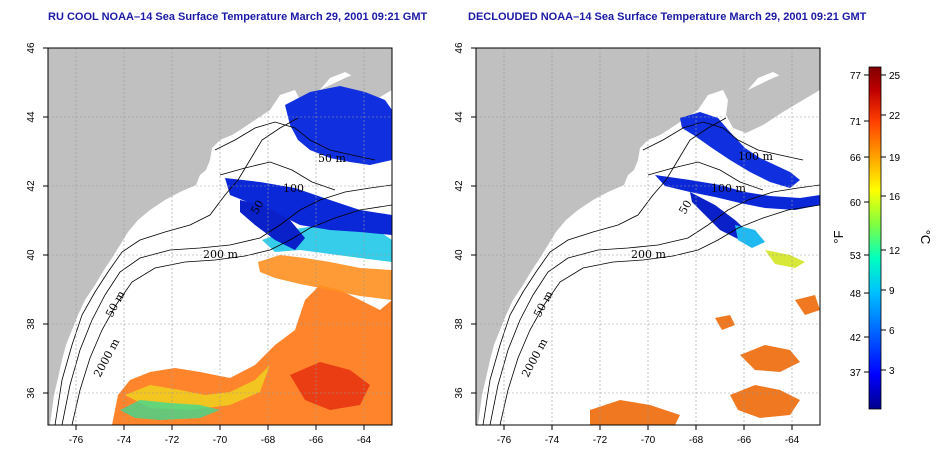 Image resolution: width=950 pixels, height=475 pixels. What do you see at coordinates (875, 238) in the screenshot?
I see `colorbar-gradient` at bounding box center [875, 238].